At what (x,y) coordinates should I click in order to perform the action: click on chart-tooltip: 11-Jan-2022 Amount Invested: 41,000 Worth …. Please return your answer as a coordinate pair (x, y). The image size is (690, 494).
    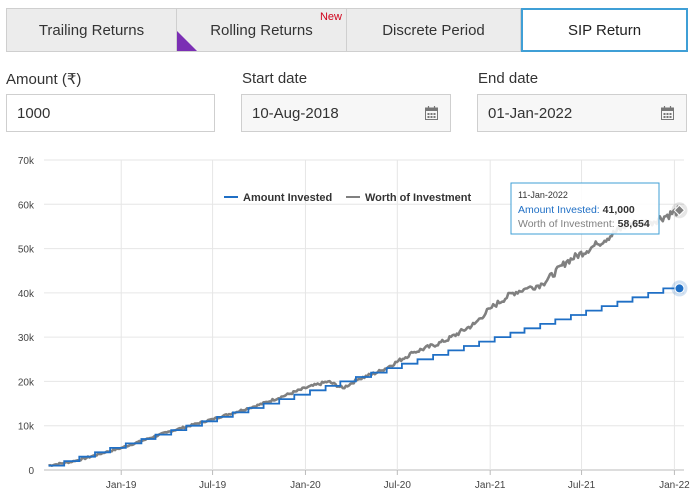
    Looking at the image, I should click on (585, 208).